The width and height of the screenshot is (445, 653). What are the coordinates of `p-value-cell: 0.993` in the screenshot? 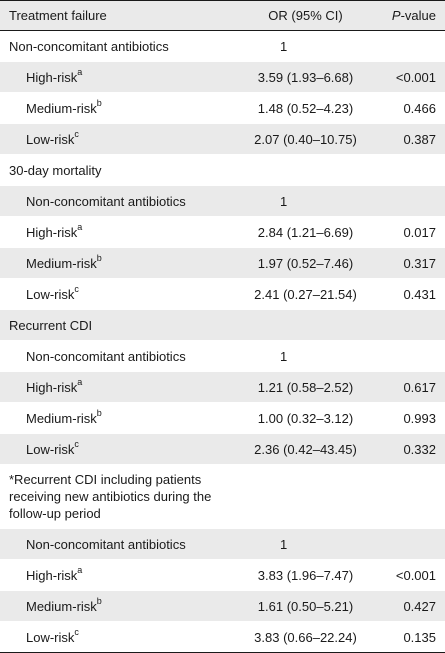 It's located at (419, 418).